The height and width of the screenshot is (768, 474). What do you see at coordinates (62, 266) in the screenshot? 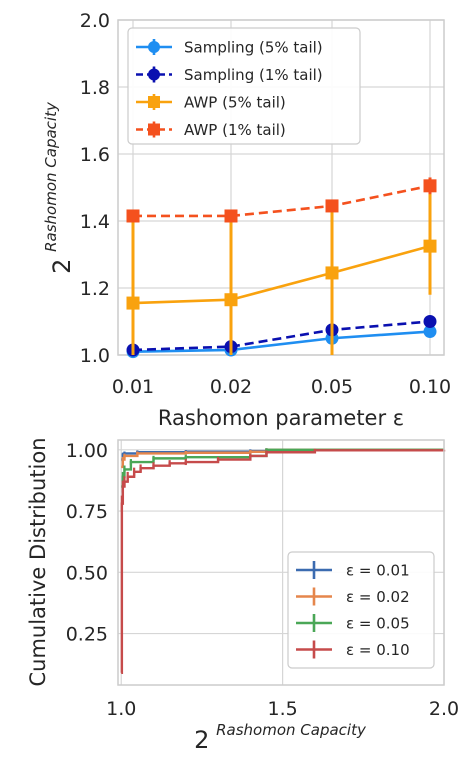
I see `top-y-axis-label-base: 2` at bounding box center [62, 266].